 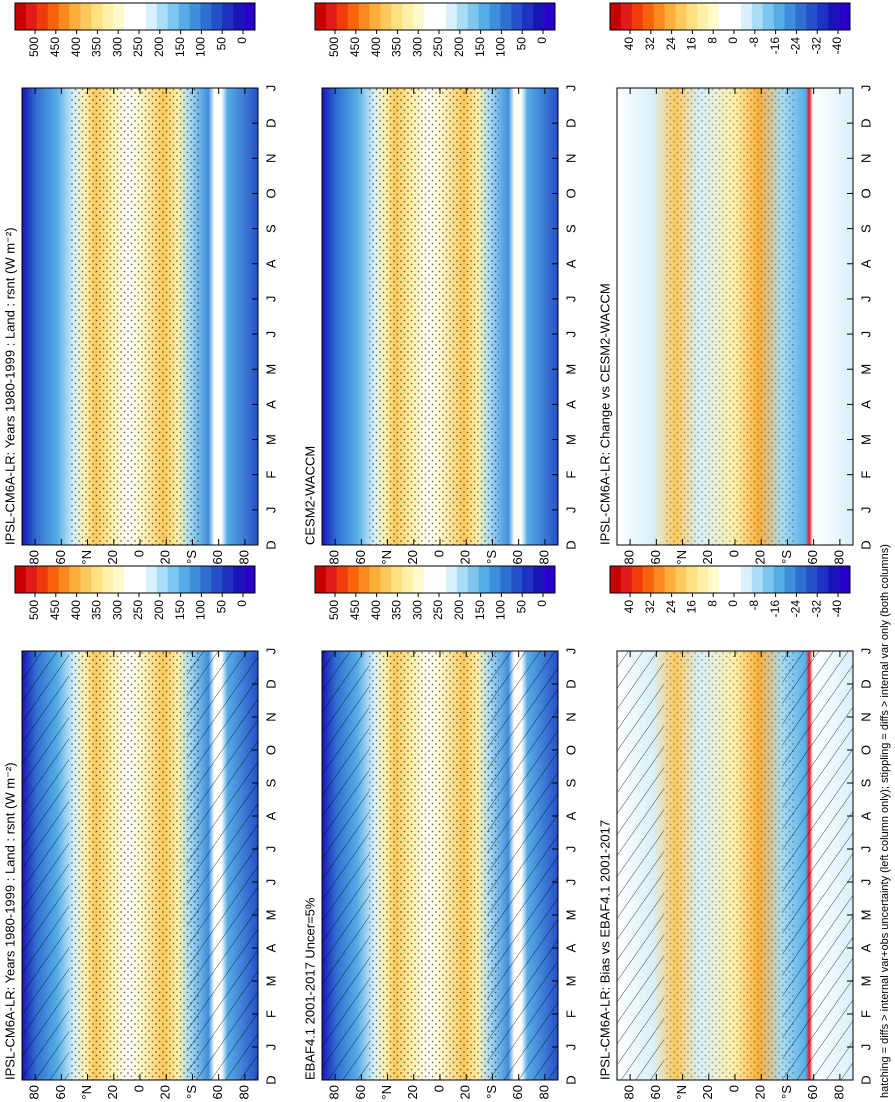 I want to click on panel-title: EBAF4.1 2001-2017 Uncer=5%, so click(x=309, y=988).